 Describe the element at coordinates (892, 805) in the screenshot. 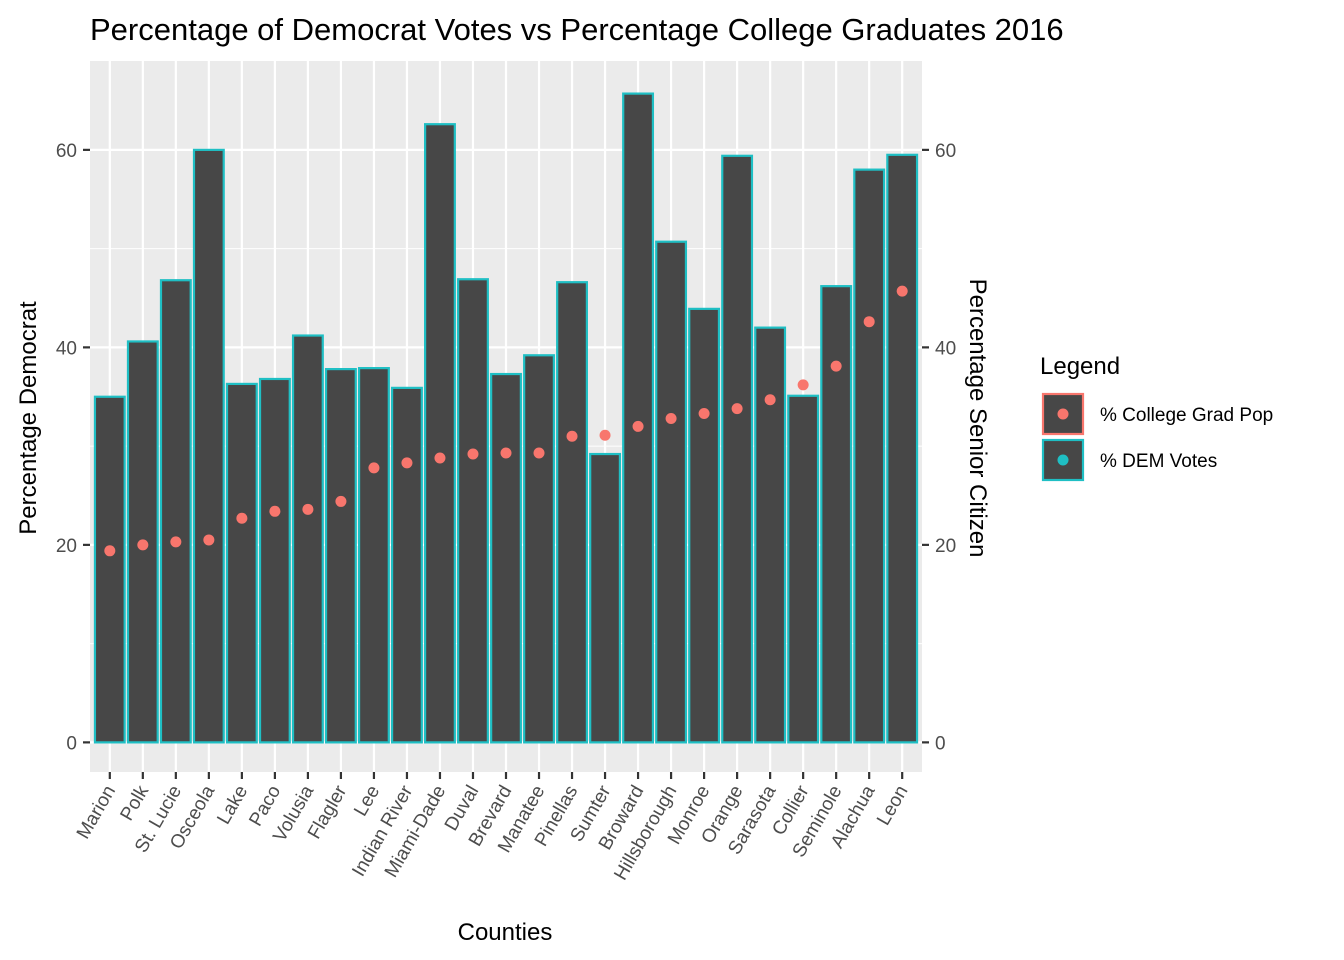

I see `x-tick-label: Leon` at that location.